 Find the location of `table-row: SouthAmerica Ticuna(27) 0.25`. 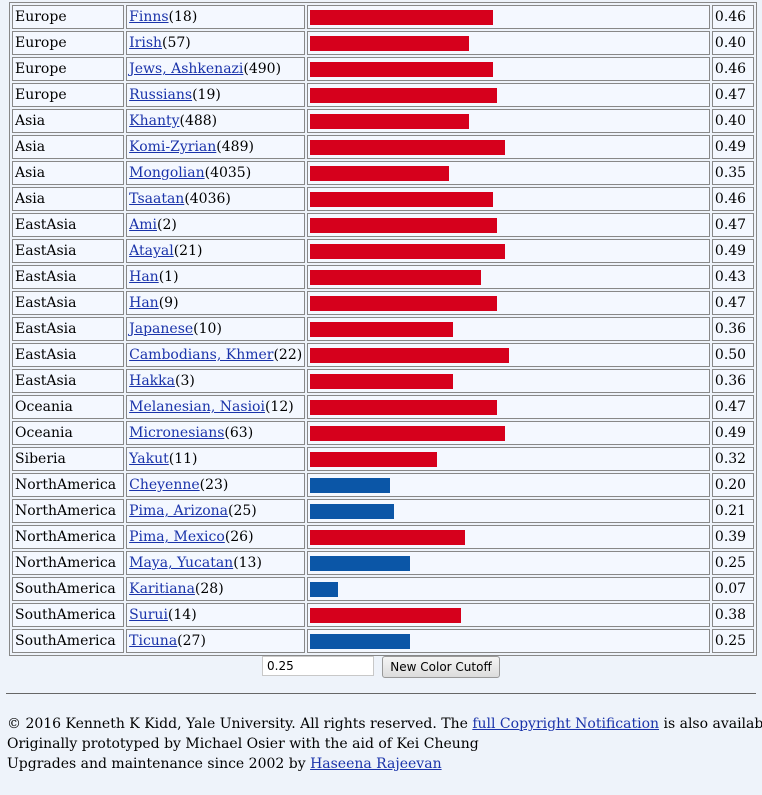

table-row: SouthAmerica Ticuna(27) 0.25 is located at coordinates (383, 641).